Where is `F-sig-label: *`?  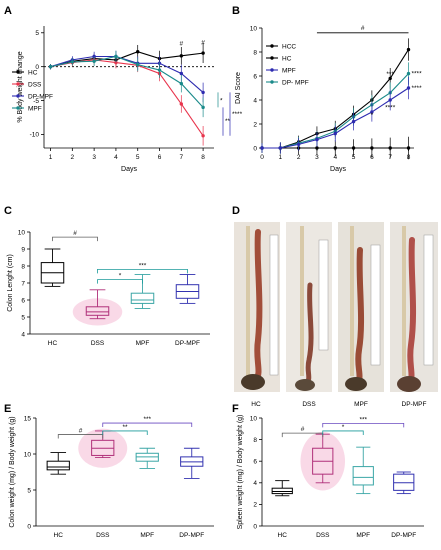
F-sig-label: * is located at coordinates (343, 427).